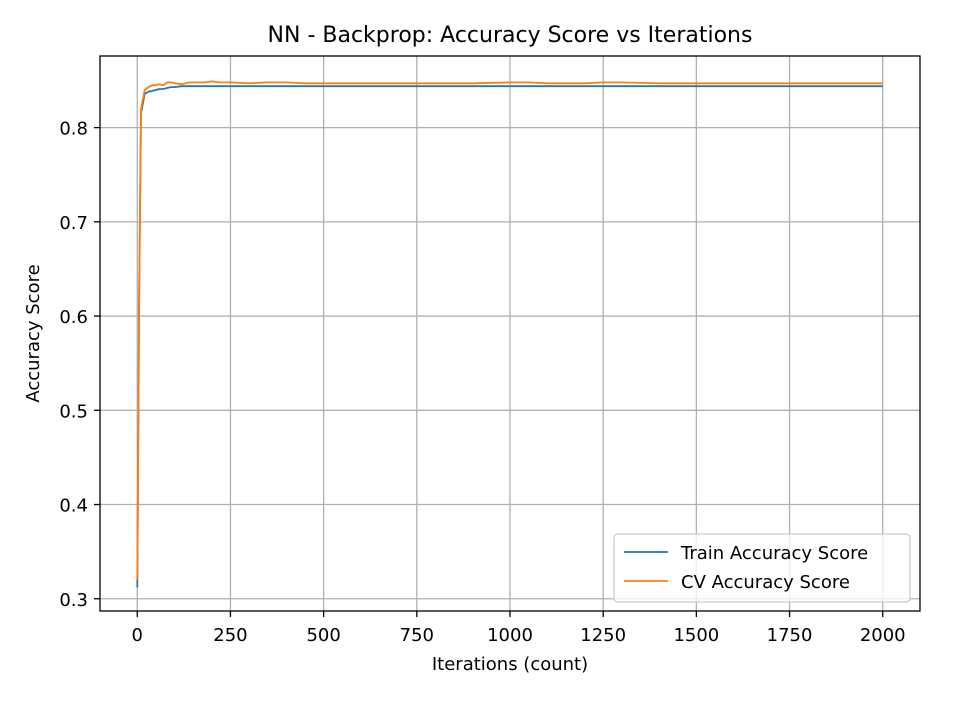  I want to click on x-tick-label: 1250, so click(603, 635).